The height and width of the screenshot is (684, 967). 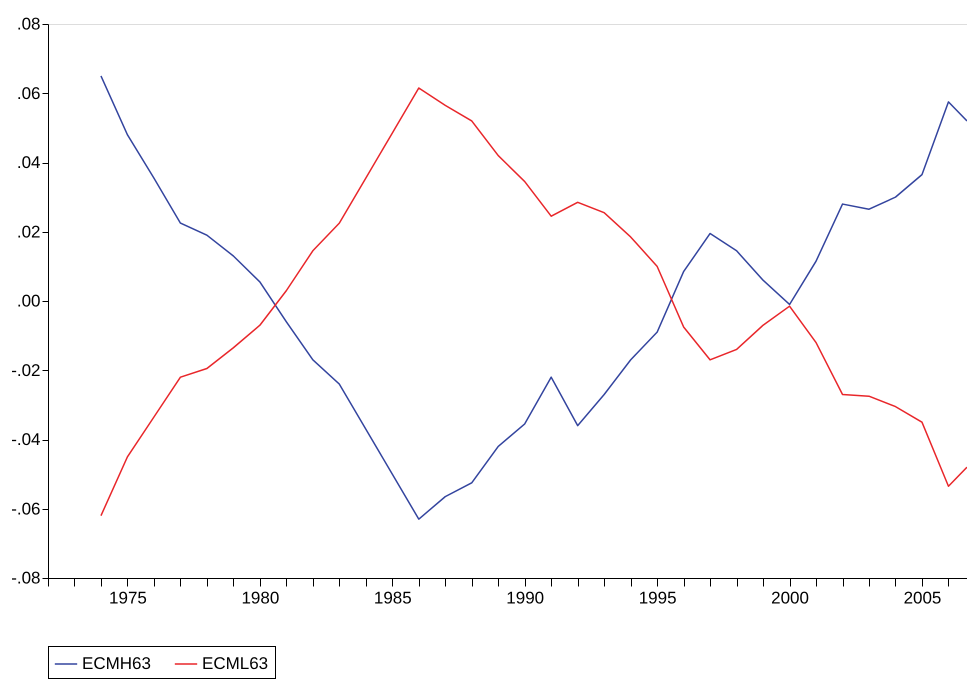 I want to click on x-tick-label: 1995, so click(x=657, y=598).